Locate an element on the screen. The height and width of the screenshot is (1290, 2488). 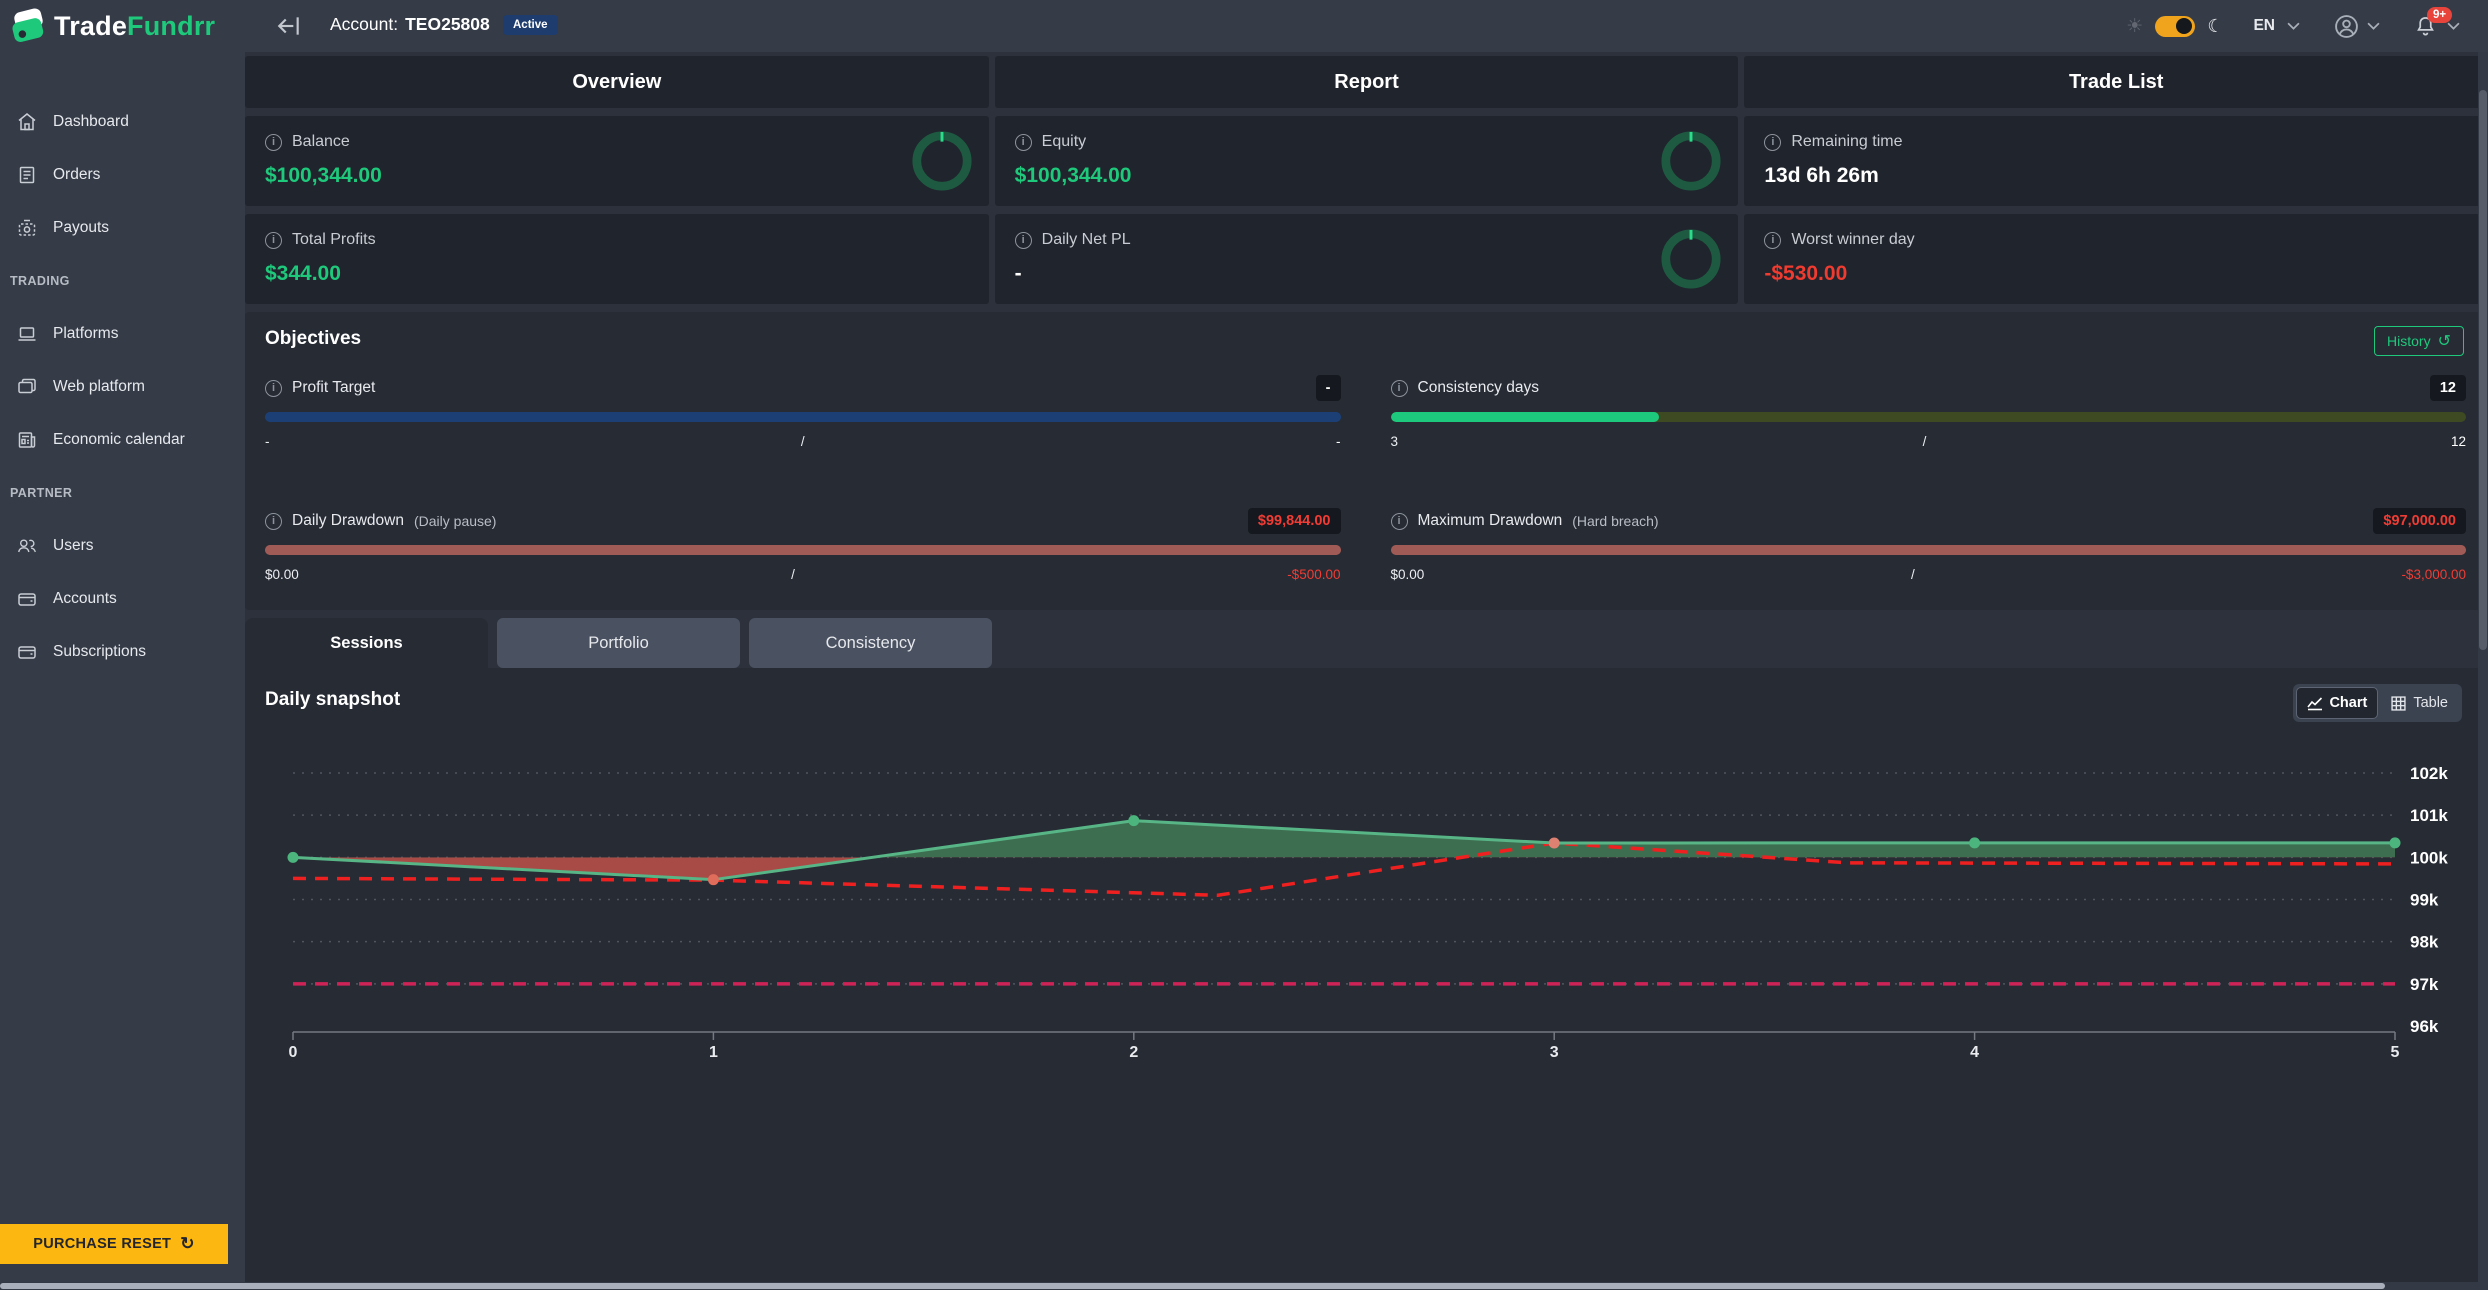
horizontal-scrollbar is located at coordinates (1244, 1286).